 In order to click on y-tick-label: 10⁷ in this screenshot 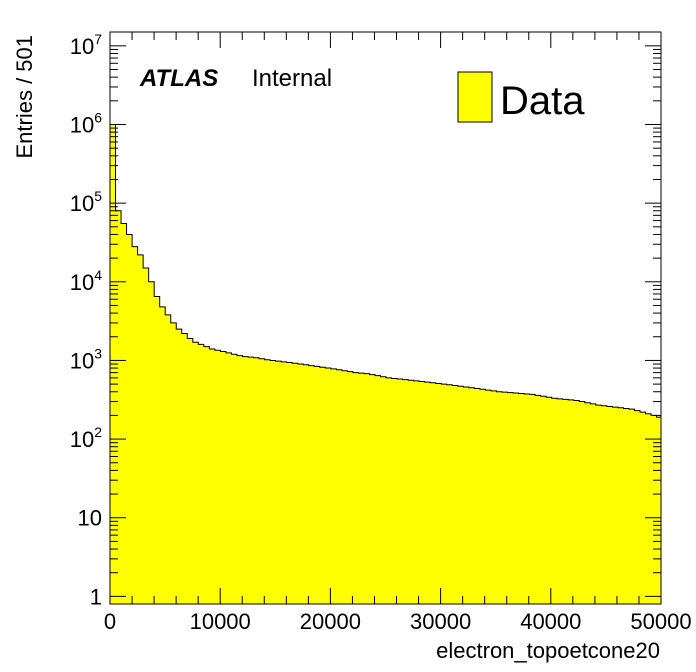, I will do `click(86, 45)`.